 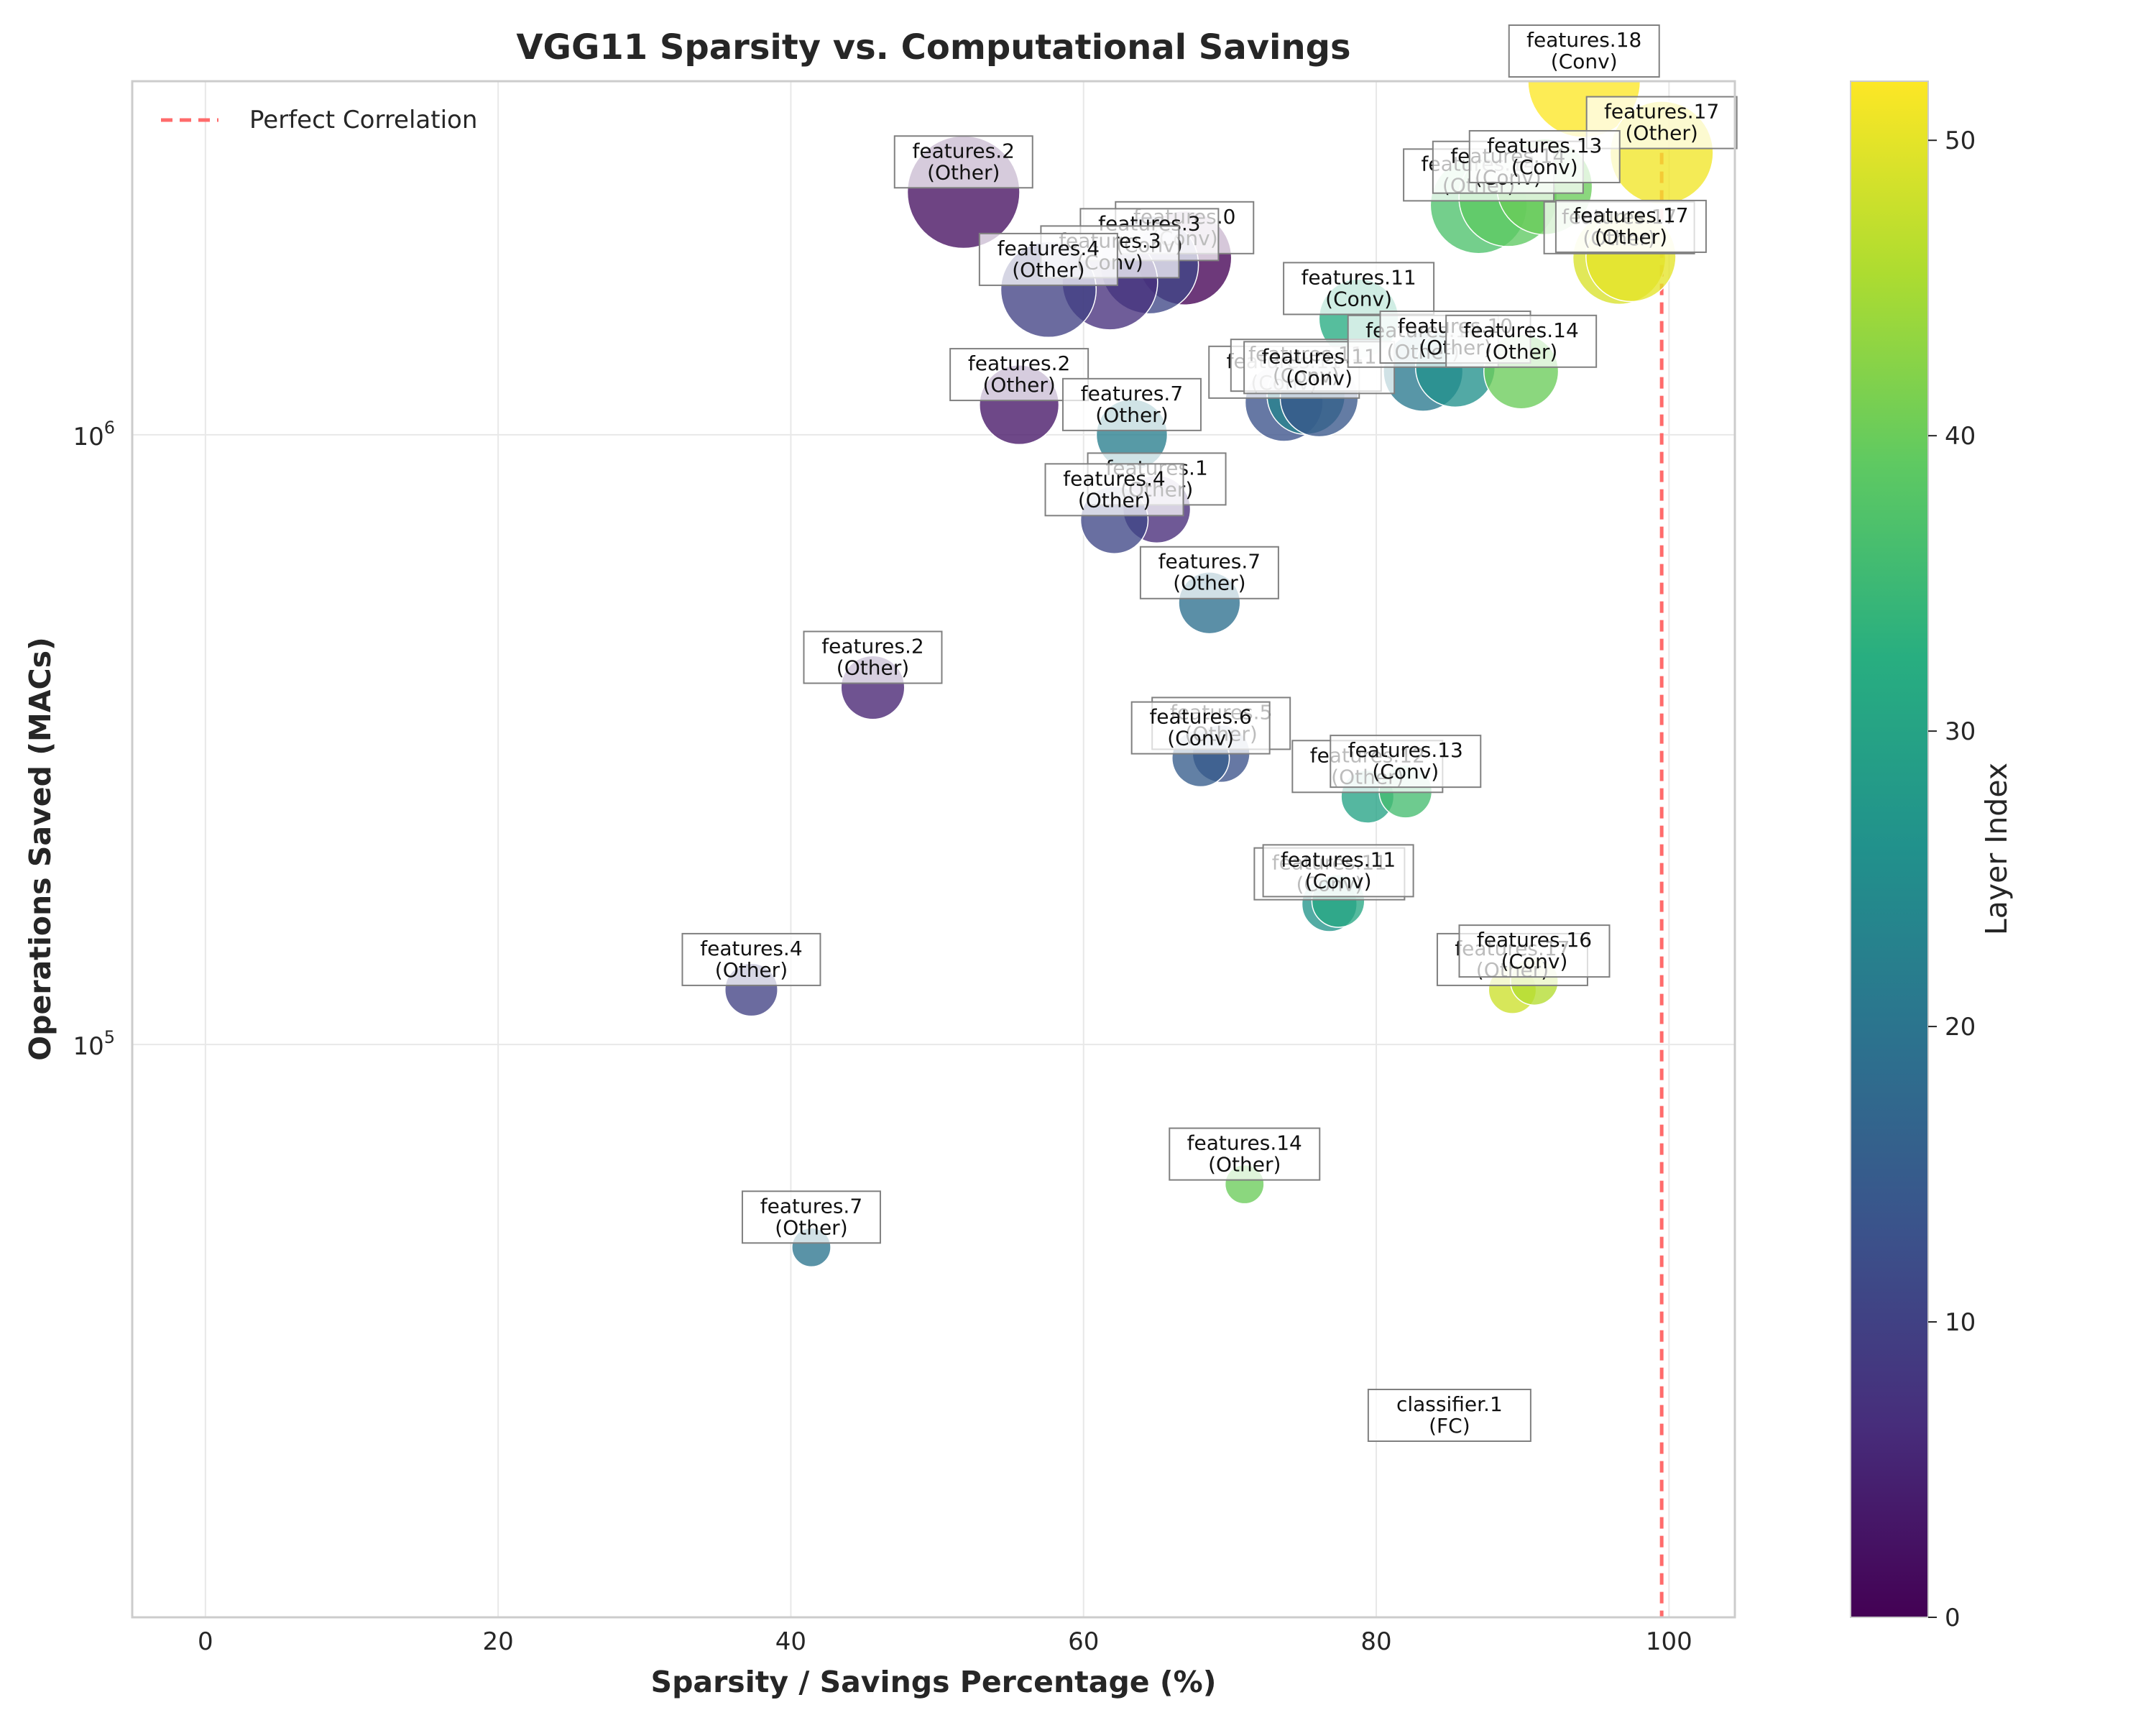 I want to click on colorbar-tick-label: 10, so click(x=1960, y=1323).